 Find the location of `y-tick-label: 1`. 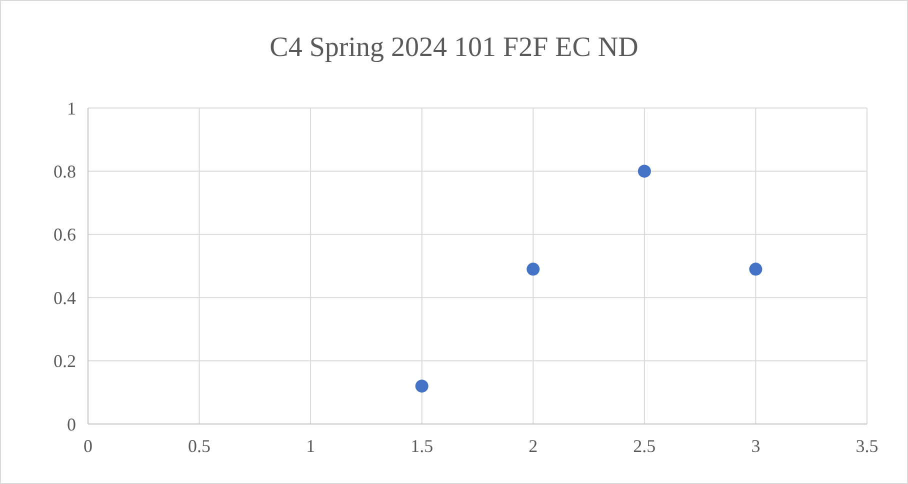

y-tick-label: 1 is located at coordinates (71, 108).